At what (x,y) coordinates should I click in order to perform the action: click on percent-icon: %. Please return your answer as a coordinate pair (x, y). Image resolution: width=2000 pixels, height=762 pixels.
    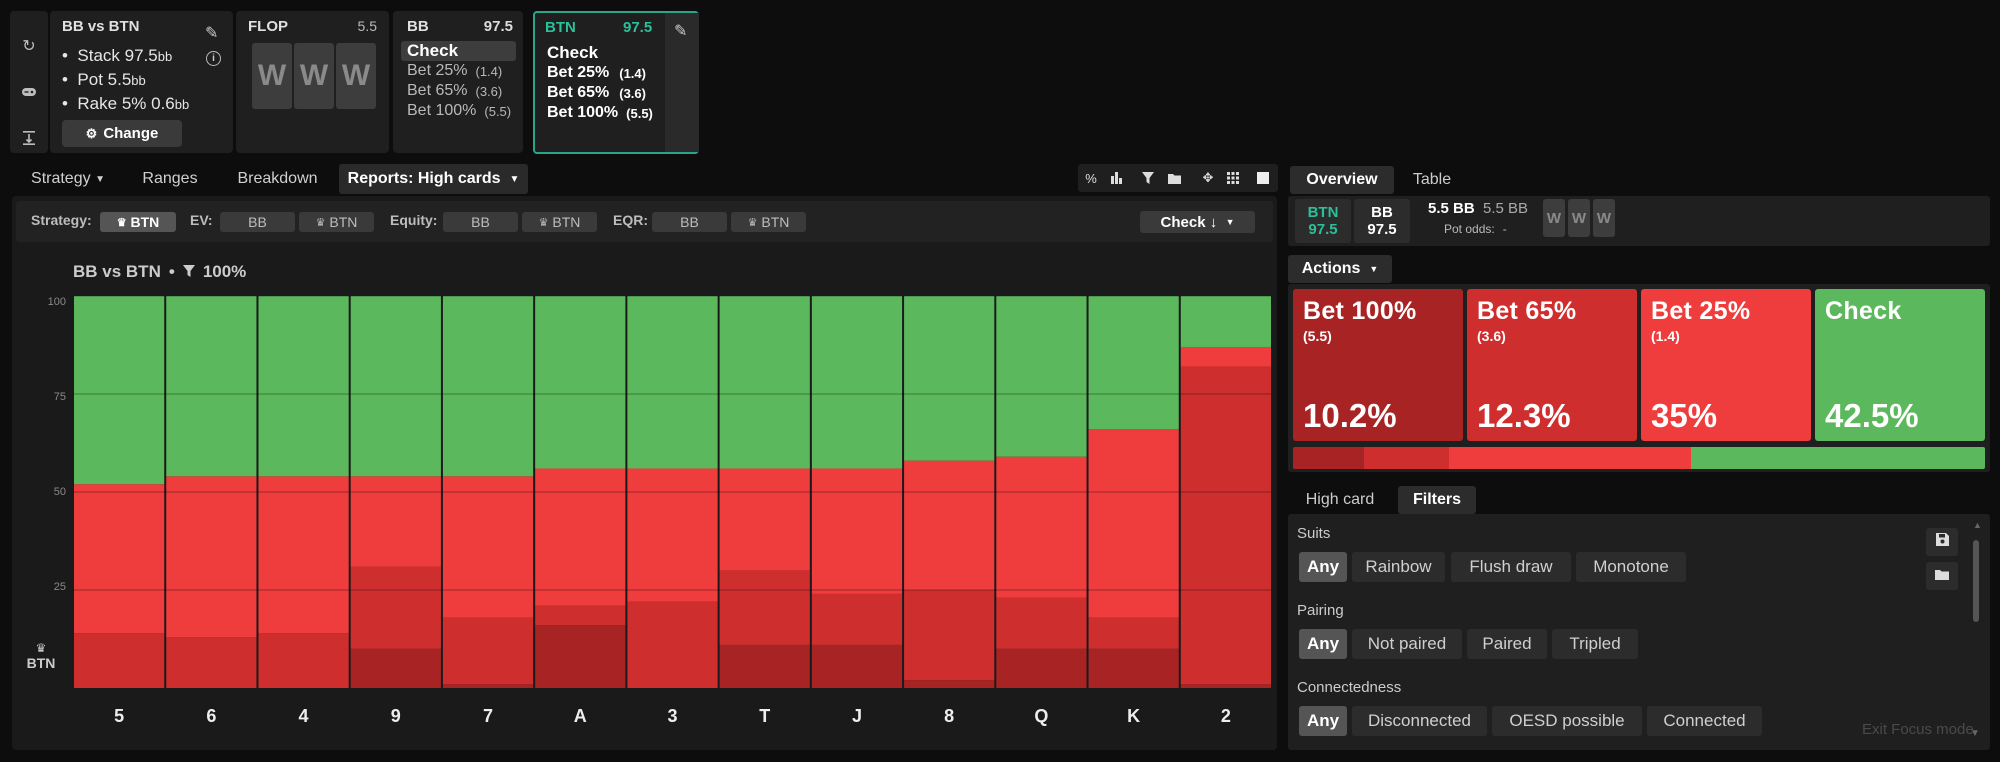
    Looking at the image, I should click on (1091, 178).